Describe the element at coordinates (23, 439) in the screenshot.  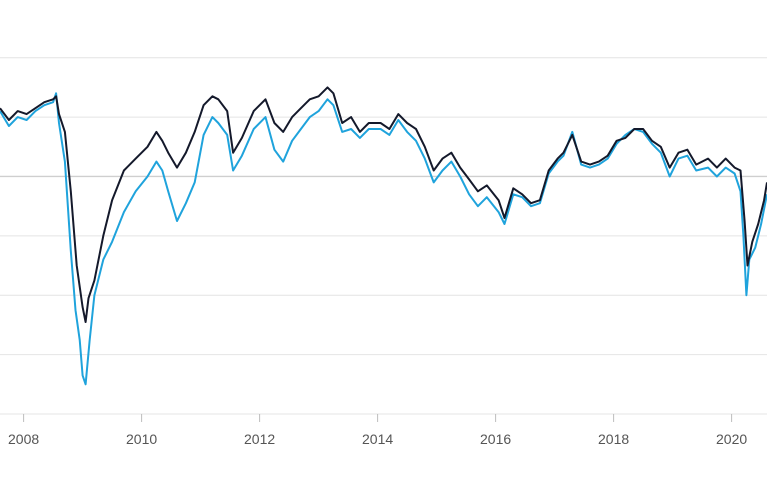
I see `x-tick-label: 2008` at that location.